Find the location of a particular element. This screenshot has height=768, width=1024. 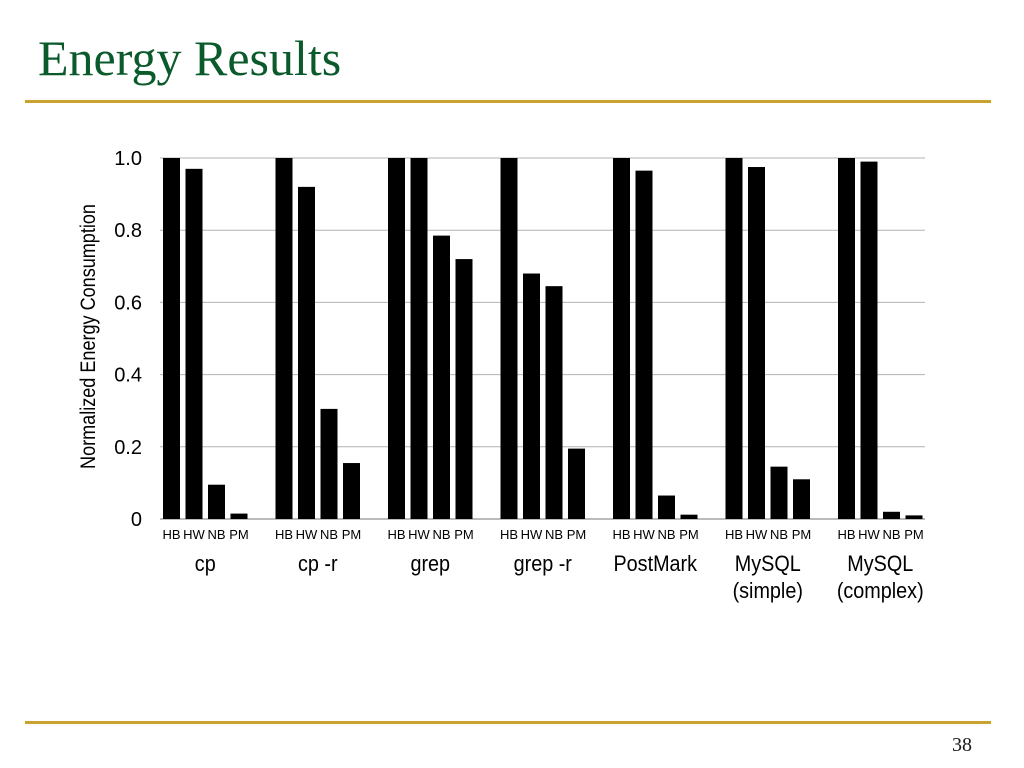

y-tick-label: 0.2 is located at coordinates (128, 448).